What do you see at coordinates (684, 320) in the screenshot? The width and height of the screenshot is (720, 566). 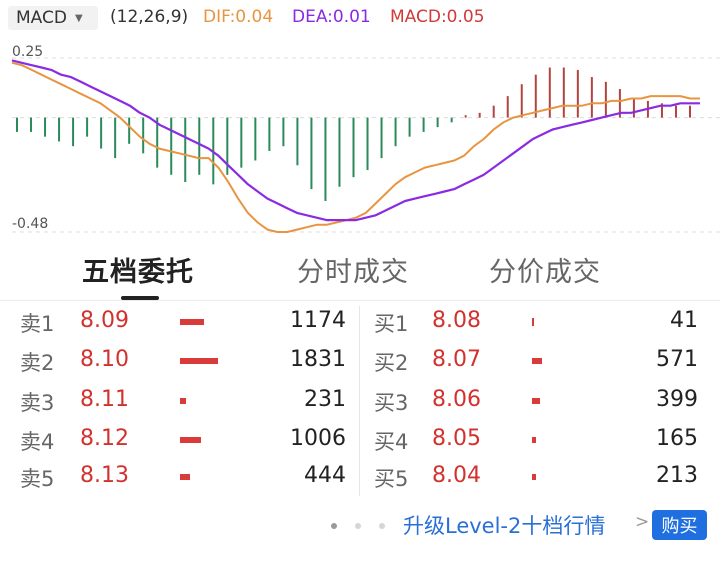 I see `order-volume: 41` at bounding box center [684, 320].